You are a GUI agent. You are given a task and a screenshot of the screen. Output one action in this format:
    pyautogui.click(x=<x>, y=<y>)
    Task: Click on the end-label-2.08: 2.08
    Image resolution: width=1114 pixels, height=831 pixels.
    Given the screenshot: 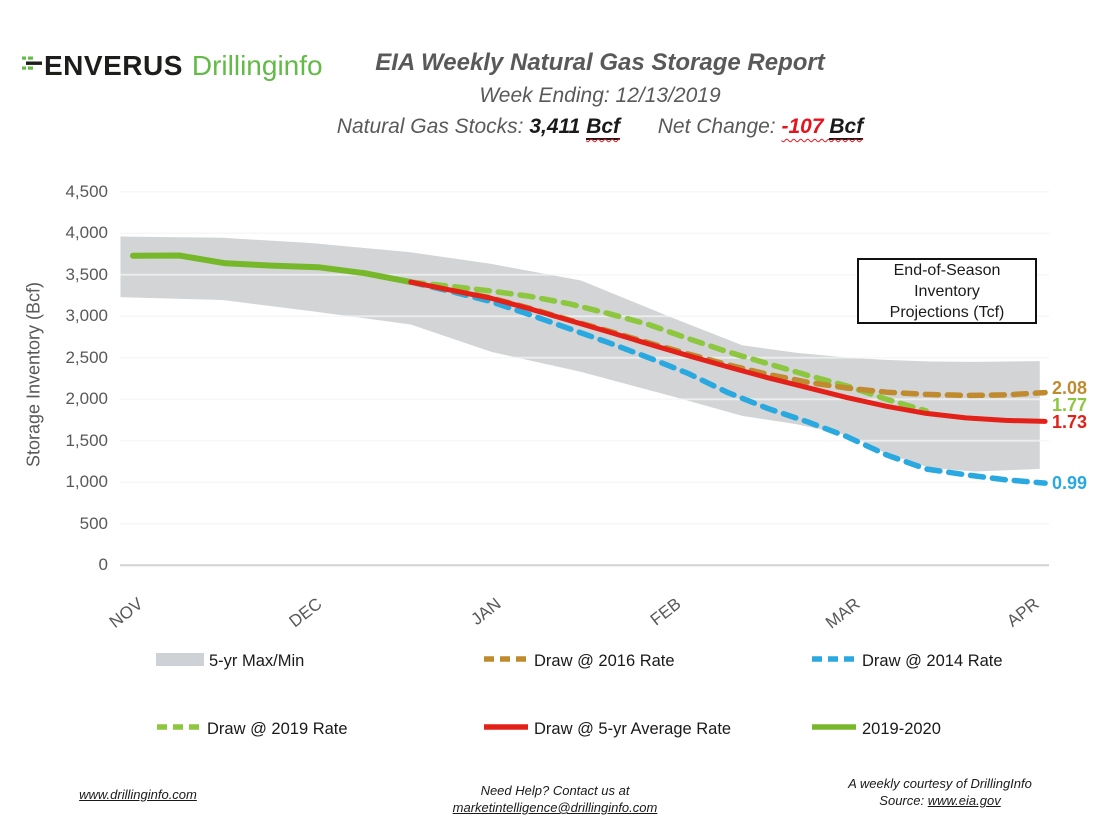 What is the action you would take?
    pyautogui.click(x=1070, y=387)
    